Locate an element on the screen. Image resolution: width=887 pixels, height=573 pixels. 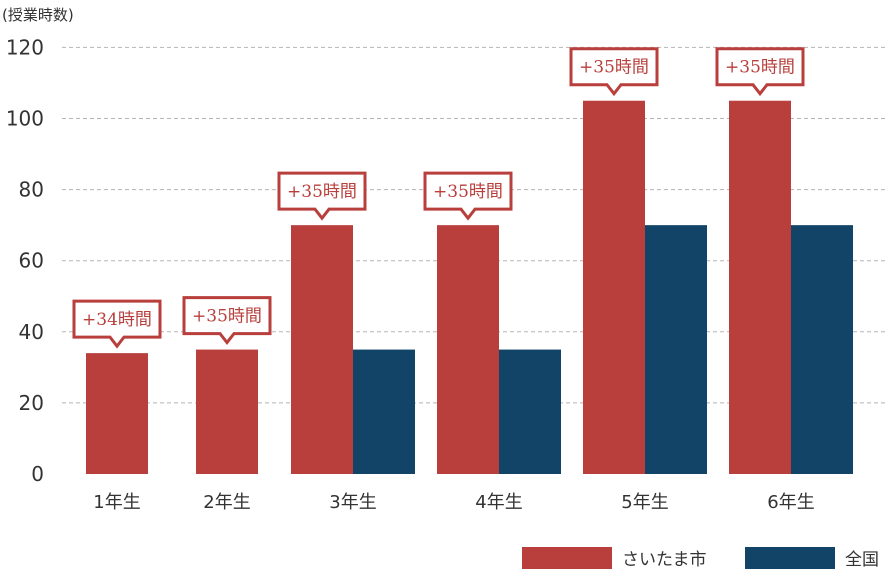
y-axis-ticks: 0 20 40 60 80 100 120 is located at coordinates (25, 260).